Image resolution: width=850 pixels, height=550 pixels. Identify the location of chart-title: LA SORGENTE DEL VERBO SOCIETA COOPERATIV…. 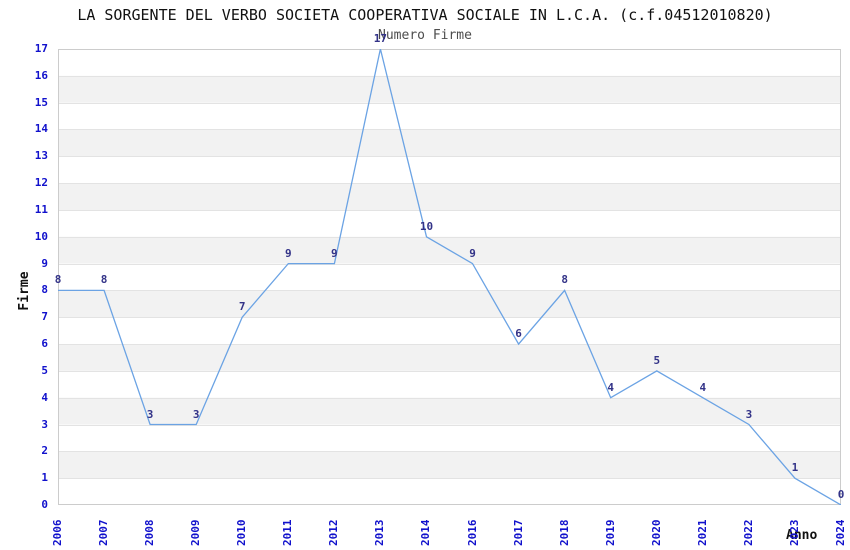
(425, 15).